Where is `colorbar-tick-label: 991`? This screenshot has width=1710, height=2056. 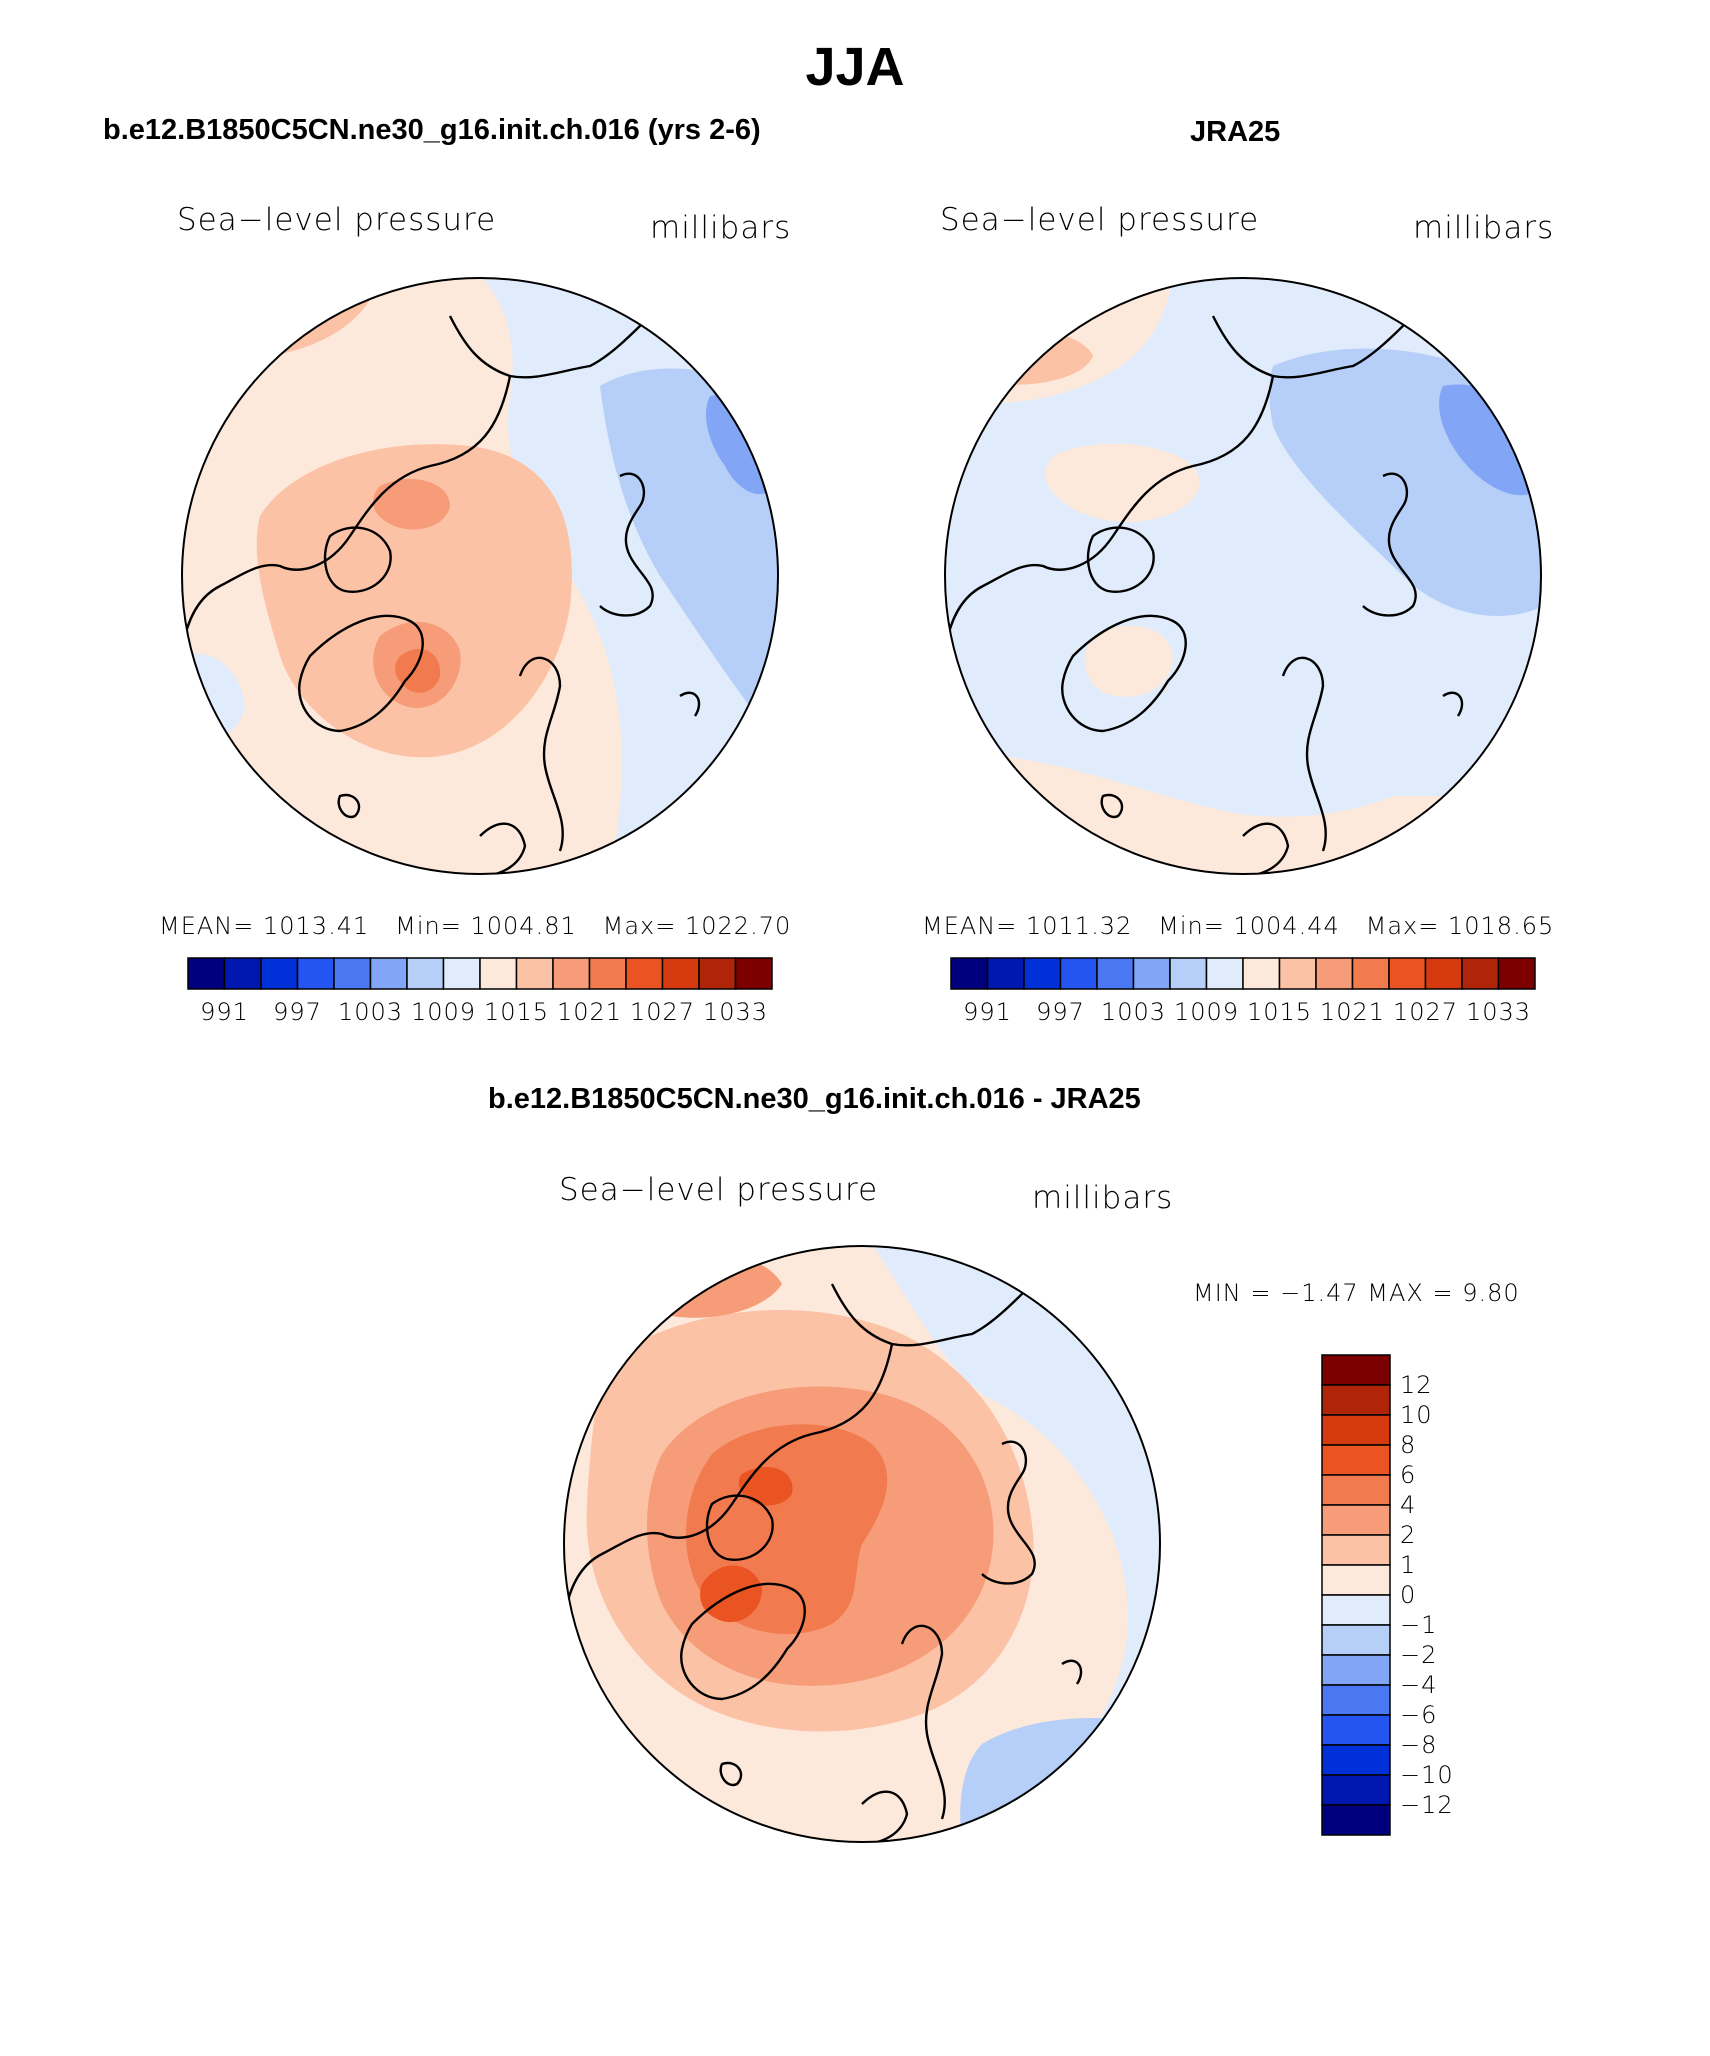
colorbar-tick-label: 991 is located at coordinates (224, 1012).